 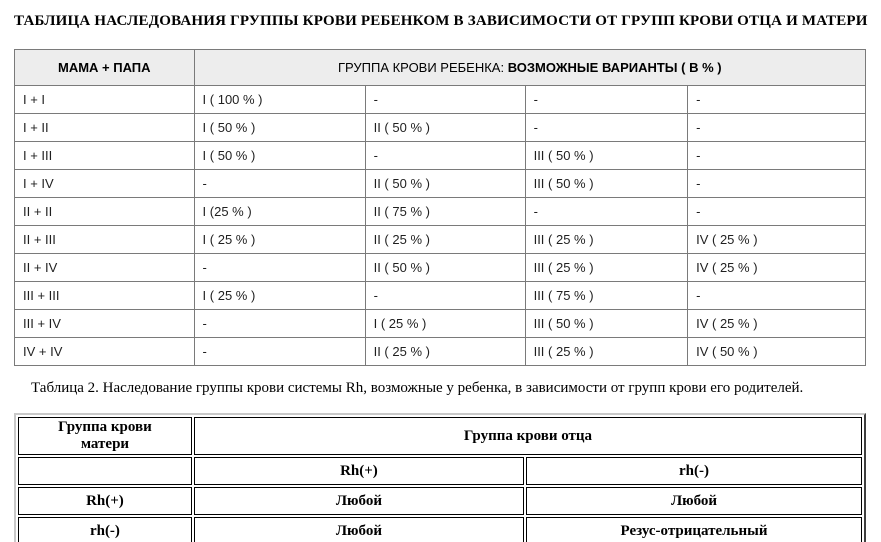 I want to click on table1-header-parents: МАМА + ПАПА, so click(x=104, y=67).